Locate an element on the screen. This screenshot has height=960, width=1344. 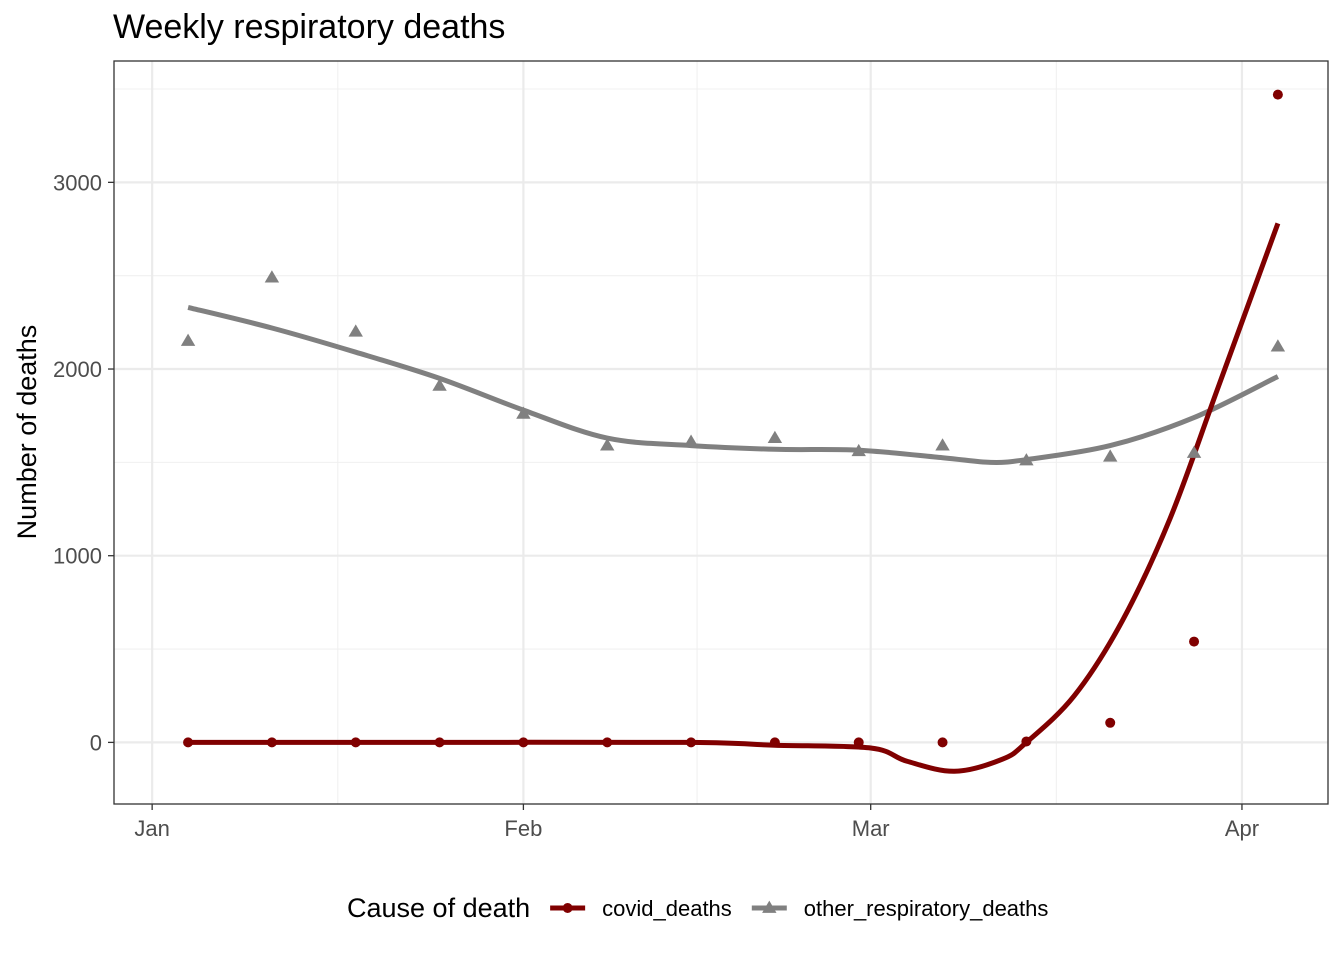
y-axis: 0 1000 2000 3000 is located at coordinates (83, 462).